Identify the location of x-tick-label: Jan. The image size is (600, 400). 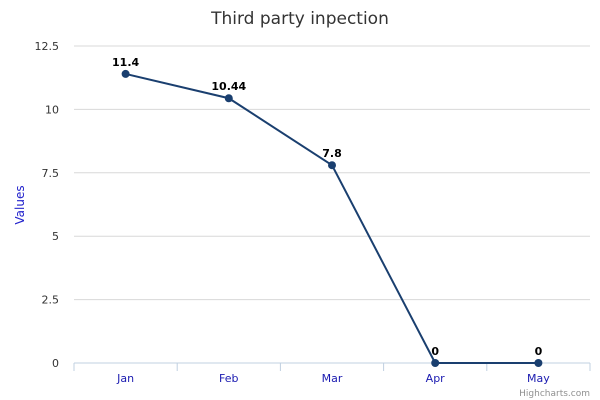
(125, 378).